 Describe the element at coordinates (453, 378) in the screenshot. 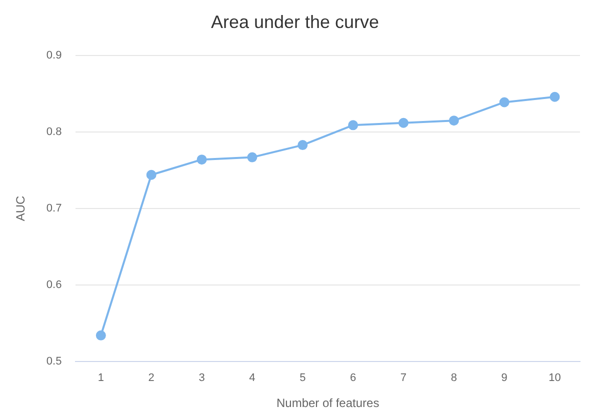

I see `x-tick-label: 8` at that location.